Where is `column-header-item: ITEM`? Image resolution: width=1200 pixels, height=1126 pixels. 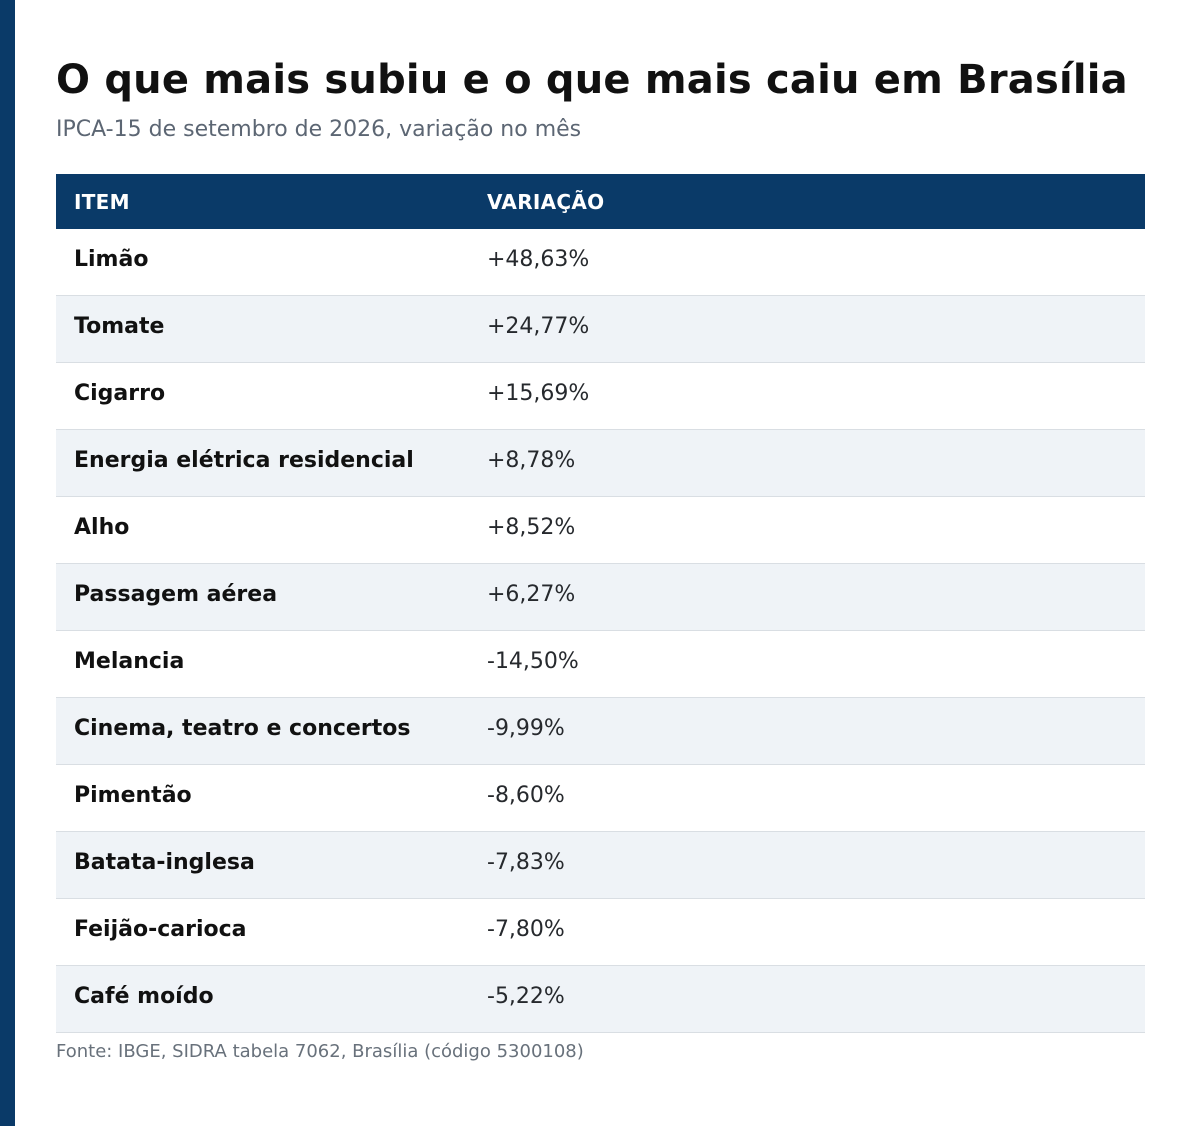 column-header-item: ITEM is located at coordinates (102, 201).